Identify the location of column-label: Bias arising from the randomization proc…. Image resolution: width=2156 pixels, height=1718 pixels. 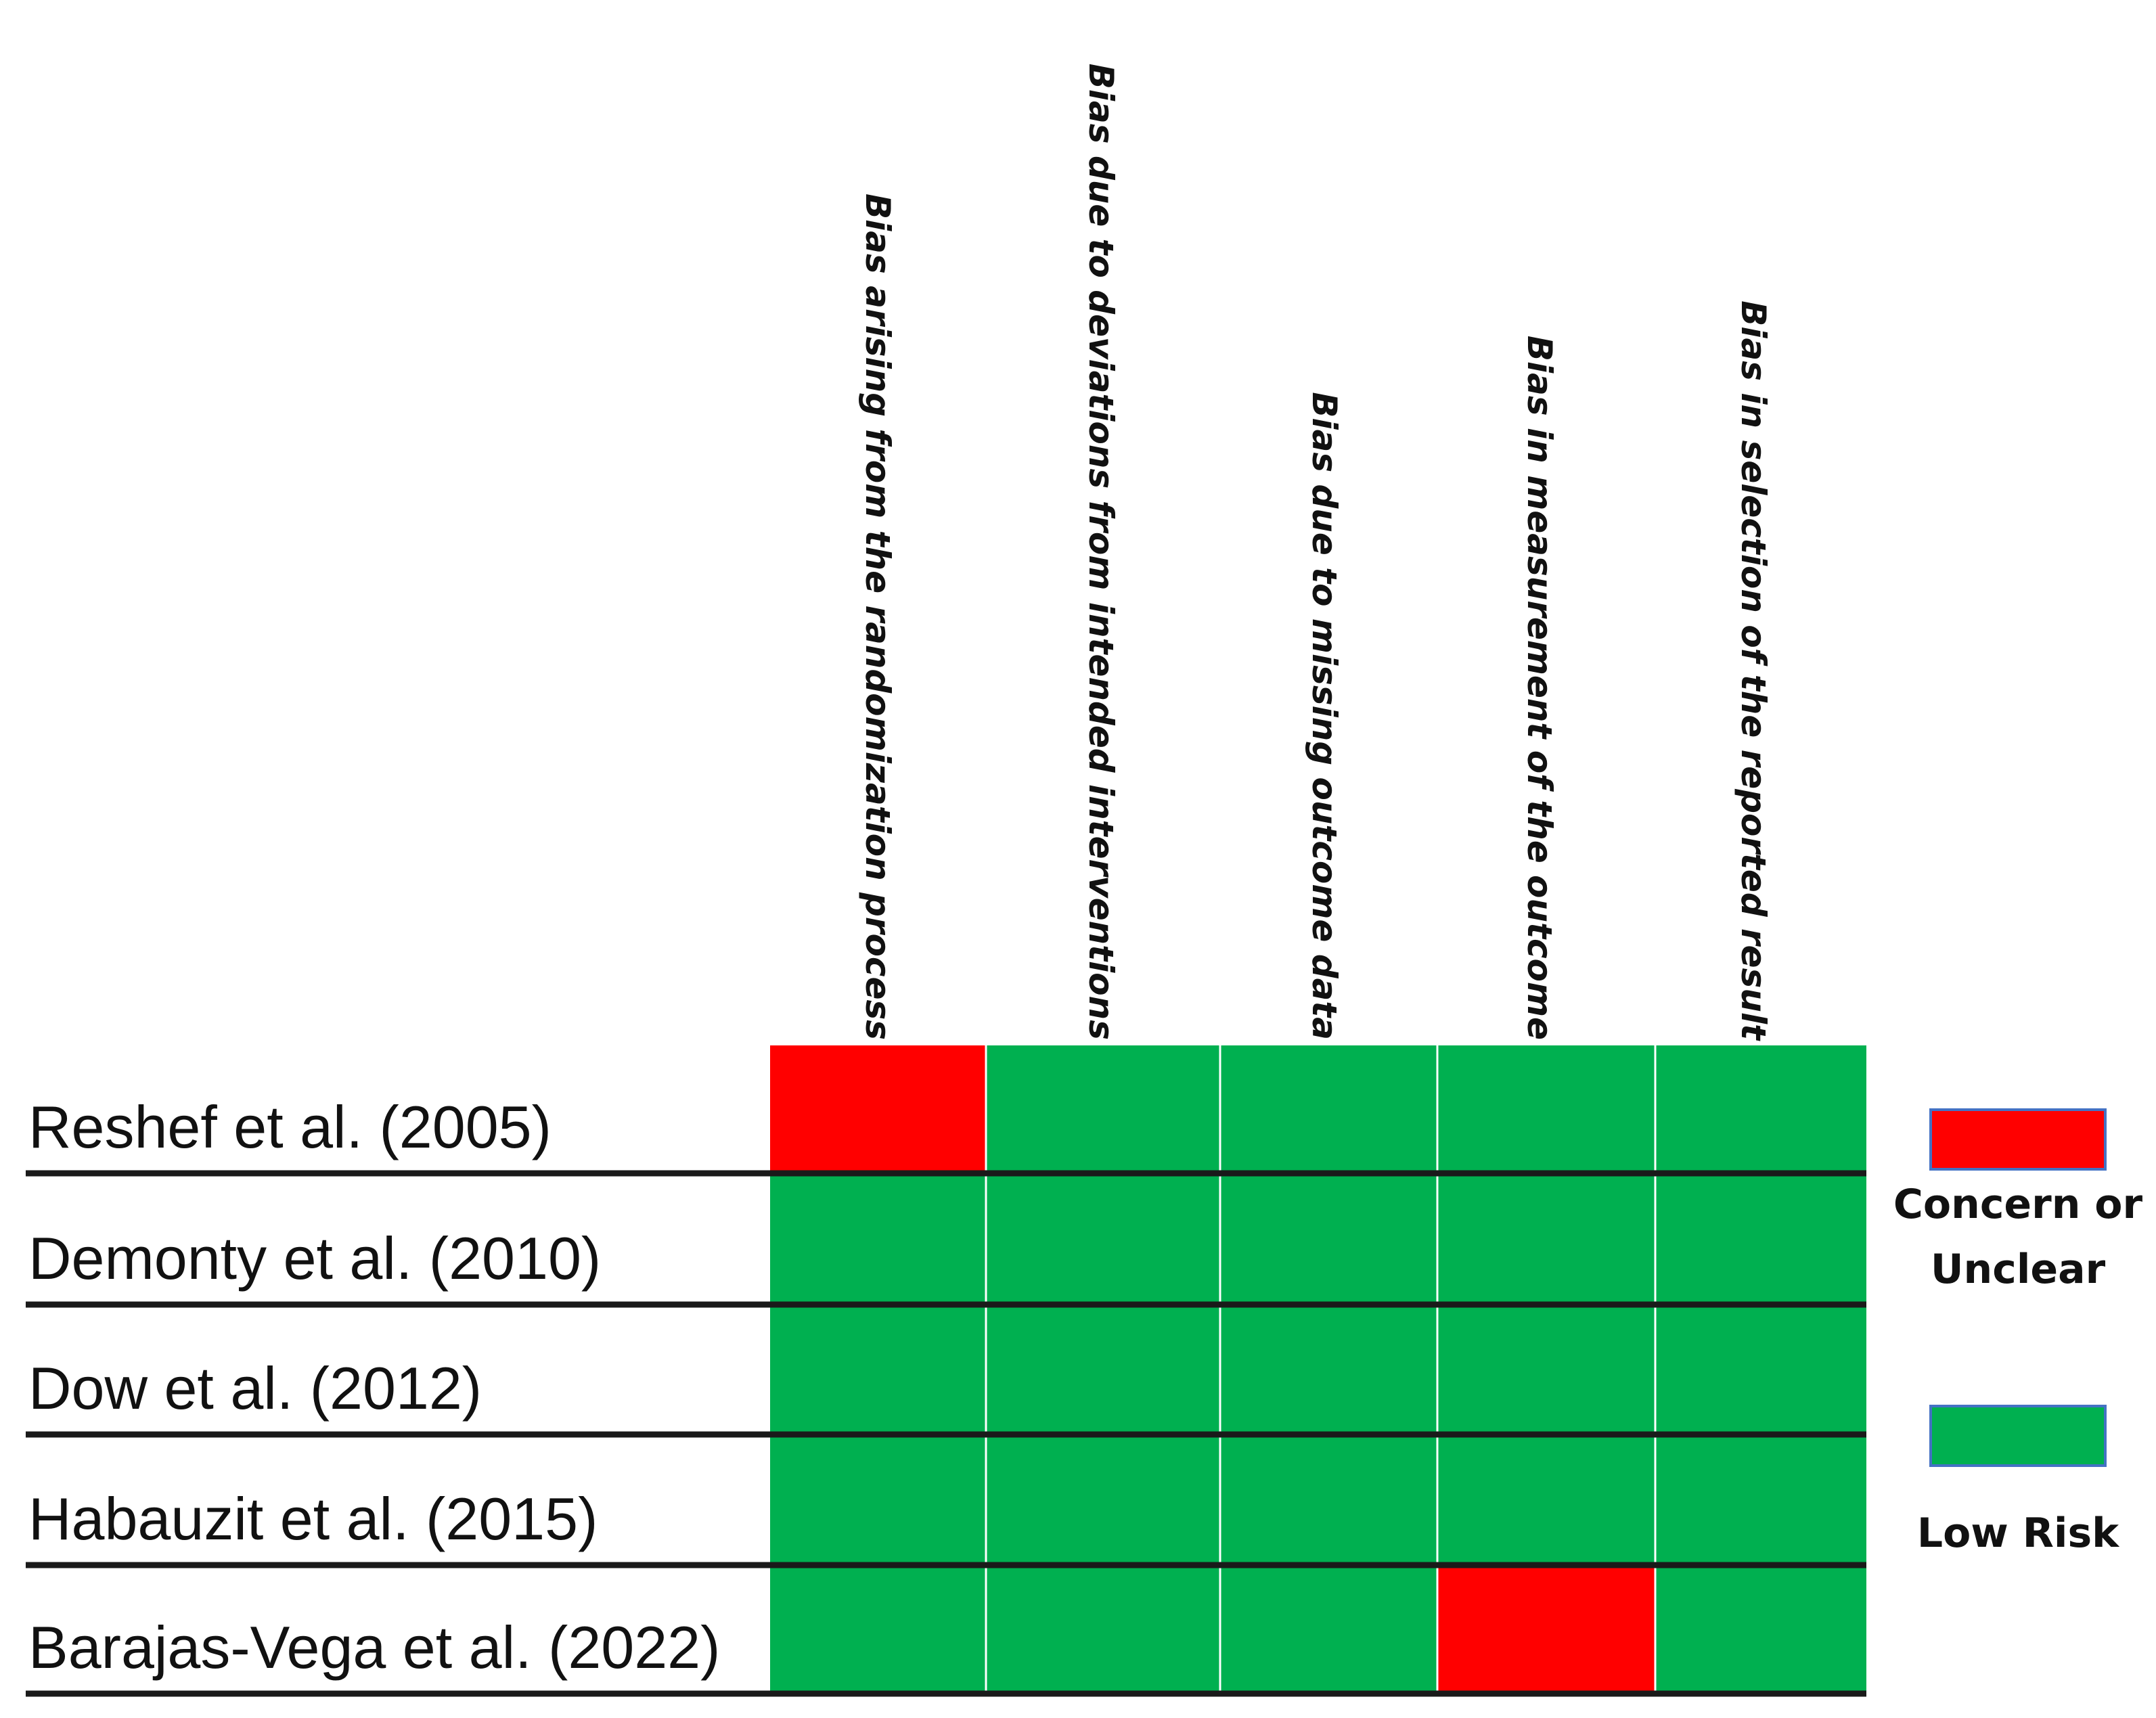
(877, 617).